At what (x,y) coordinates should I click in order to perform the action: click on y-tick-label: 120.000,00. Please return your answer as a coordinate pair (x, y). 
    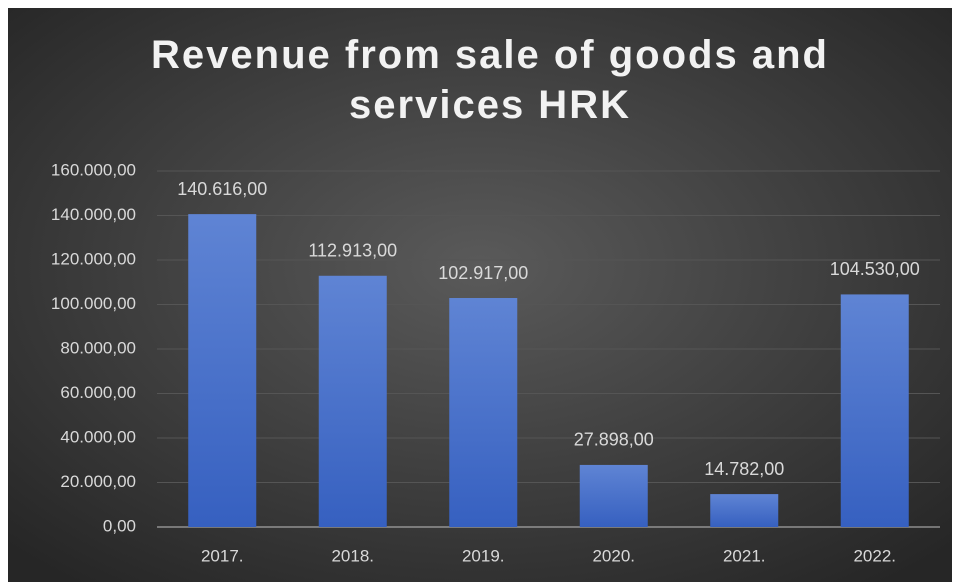
    Looking at the image, I should click on (93, 258).